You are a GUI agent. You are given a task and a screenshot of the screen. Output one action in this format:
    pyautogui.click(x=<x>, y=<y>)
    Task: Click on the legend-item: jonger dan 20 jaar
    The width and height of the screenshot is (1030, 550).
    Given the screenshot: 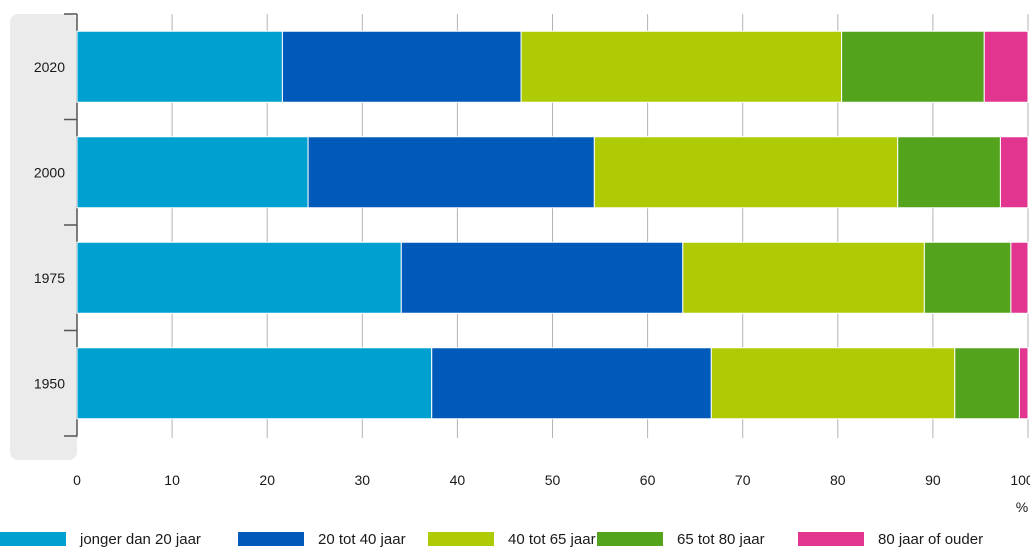 What is the action you would take?
    pyautogui.click(x=100, y=539)
    